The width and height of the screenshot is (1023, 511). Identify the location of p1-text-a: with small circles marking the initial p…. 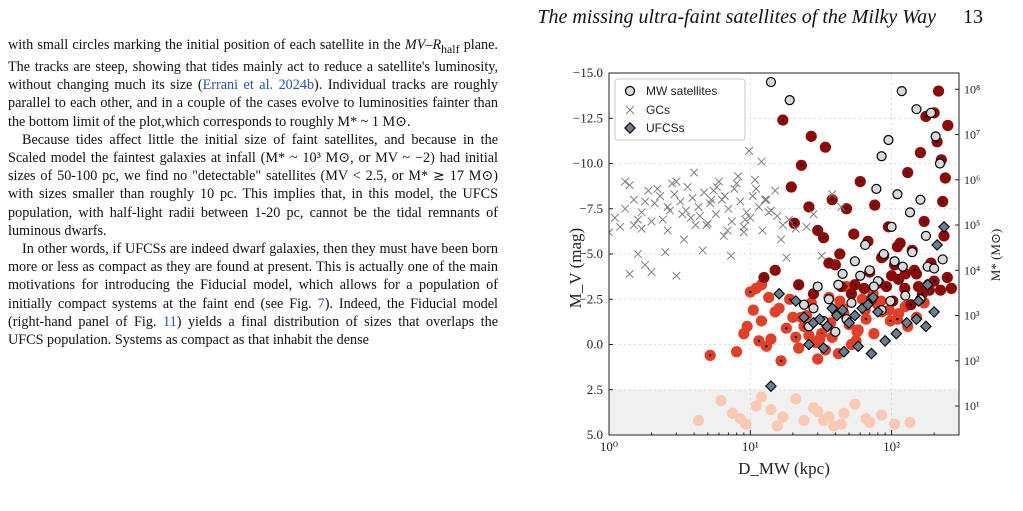
(206, 45).